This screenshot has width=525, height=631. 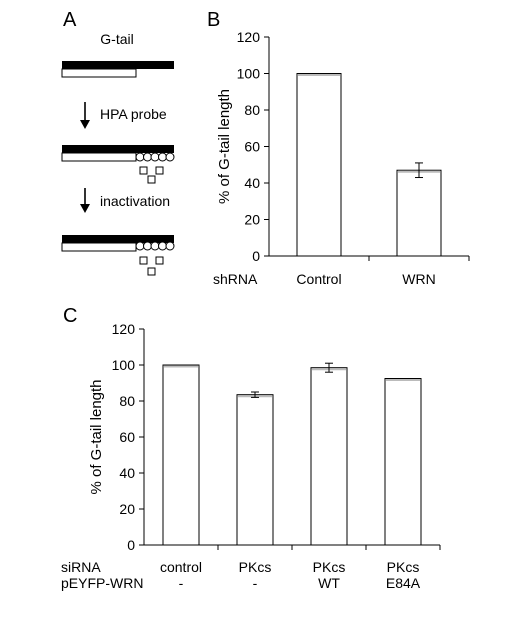 I want to click on panel-c-label: C, so click(x=70, y=316).